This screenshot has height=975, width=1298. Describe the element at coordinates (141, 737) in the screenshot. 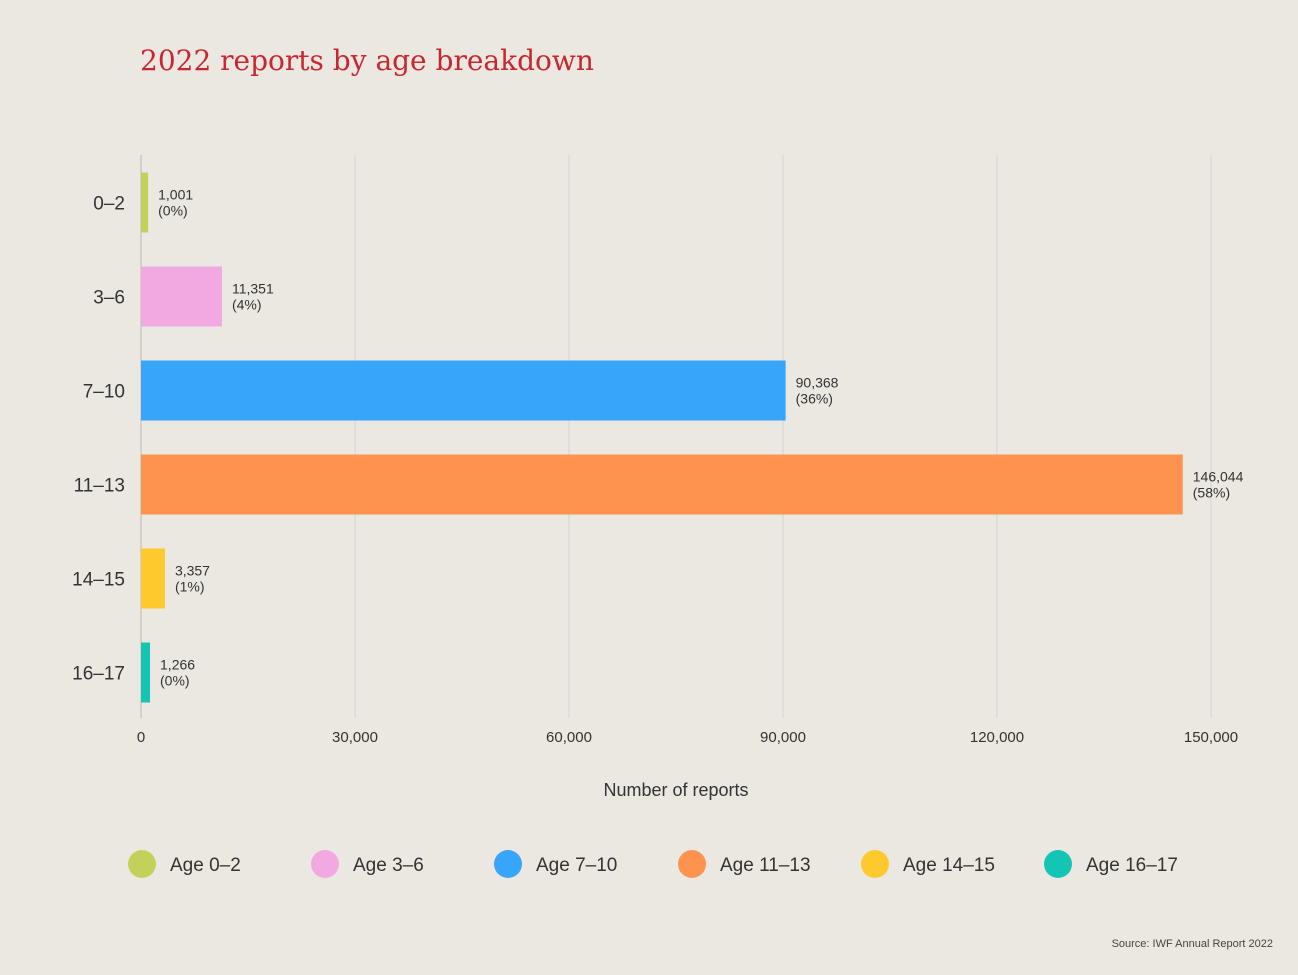

I see `x-tick-label: 0` at that location.